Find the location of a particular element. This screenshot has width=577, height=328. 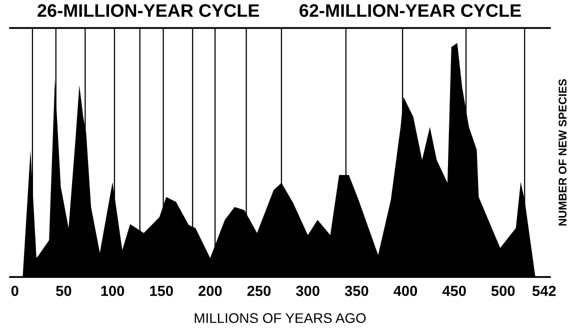

x-tick-label: 0 is located at coordinates (14, 291).